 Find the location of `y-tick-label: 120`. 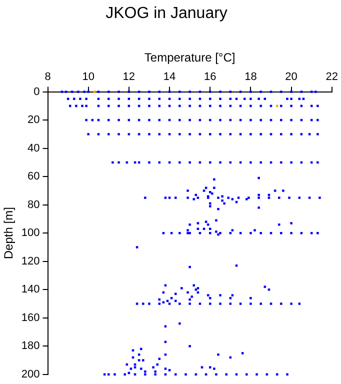

y-tick-label: 120 is located at coordinates (30, 261).